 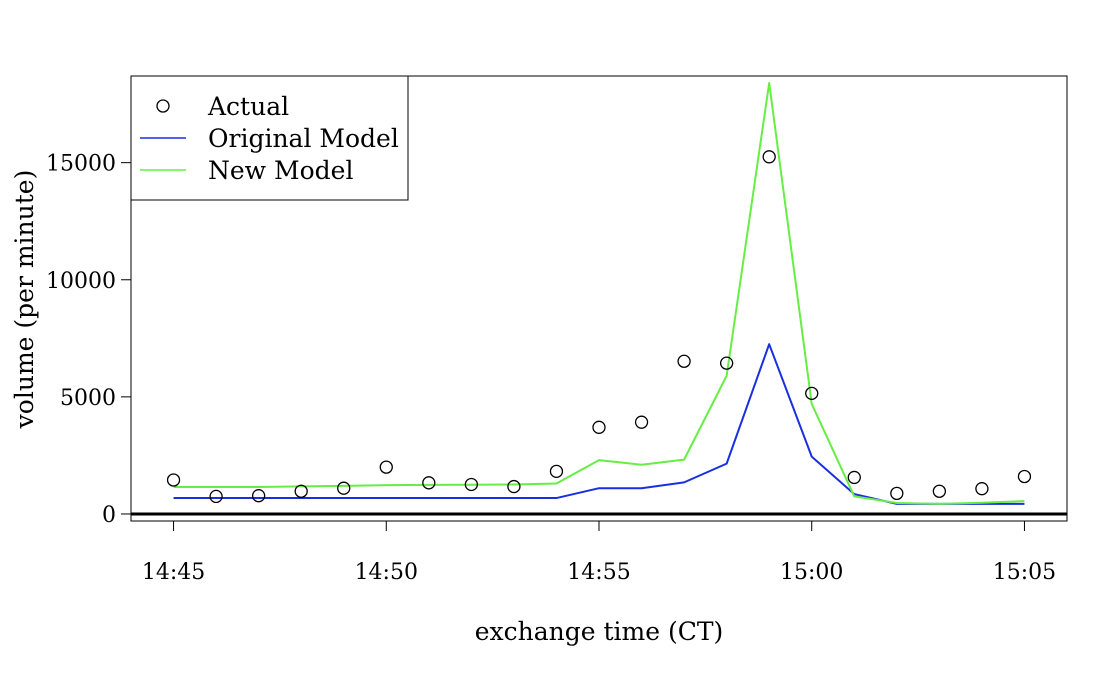 I want to click on legend: Actual Original Model New Model, so click(x=269, y=138).